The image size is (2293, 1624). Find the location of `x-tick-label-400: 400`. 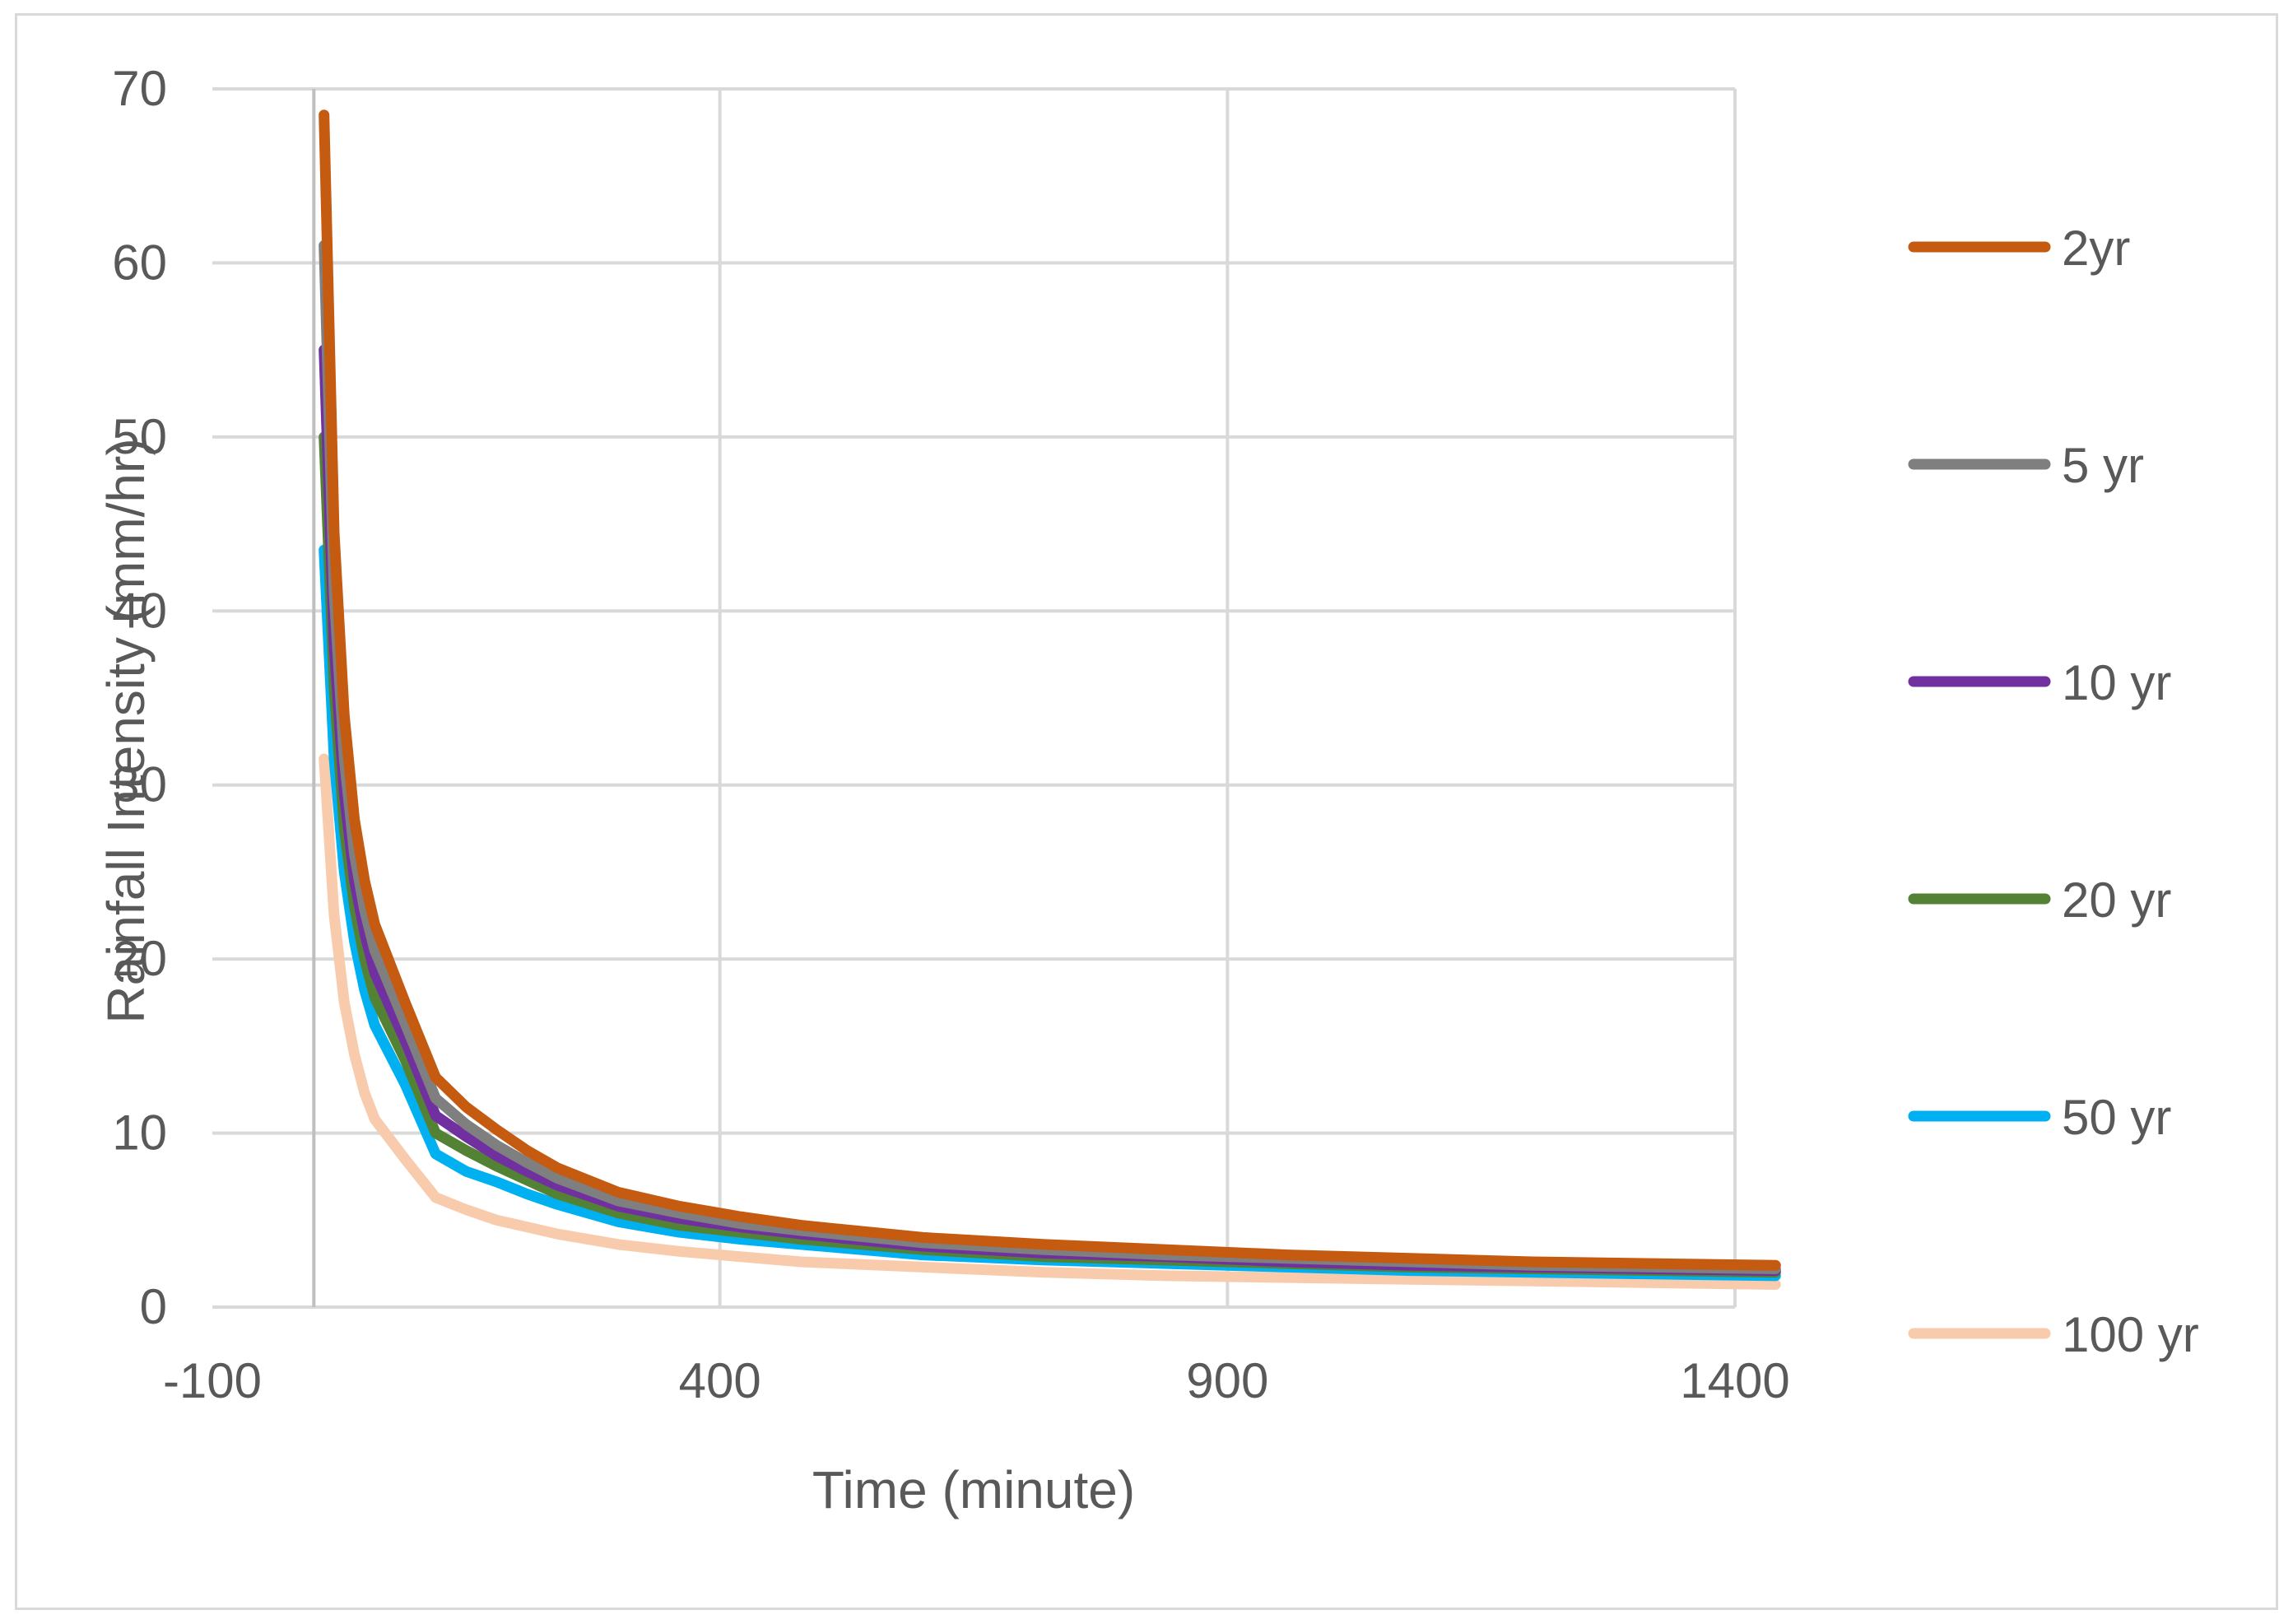

x-tick-label-400: 400 is located at coordinates (720, 1380).